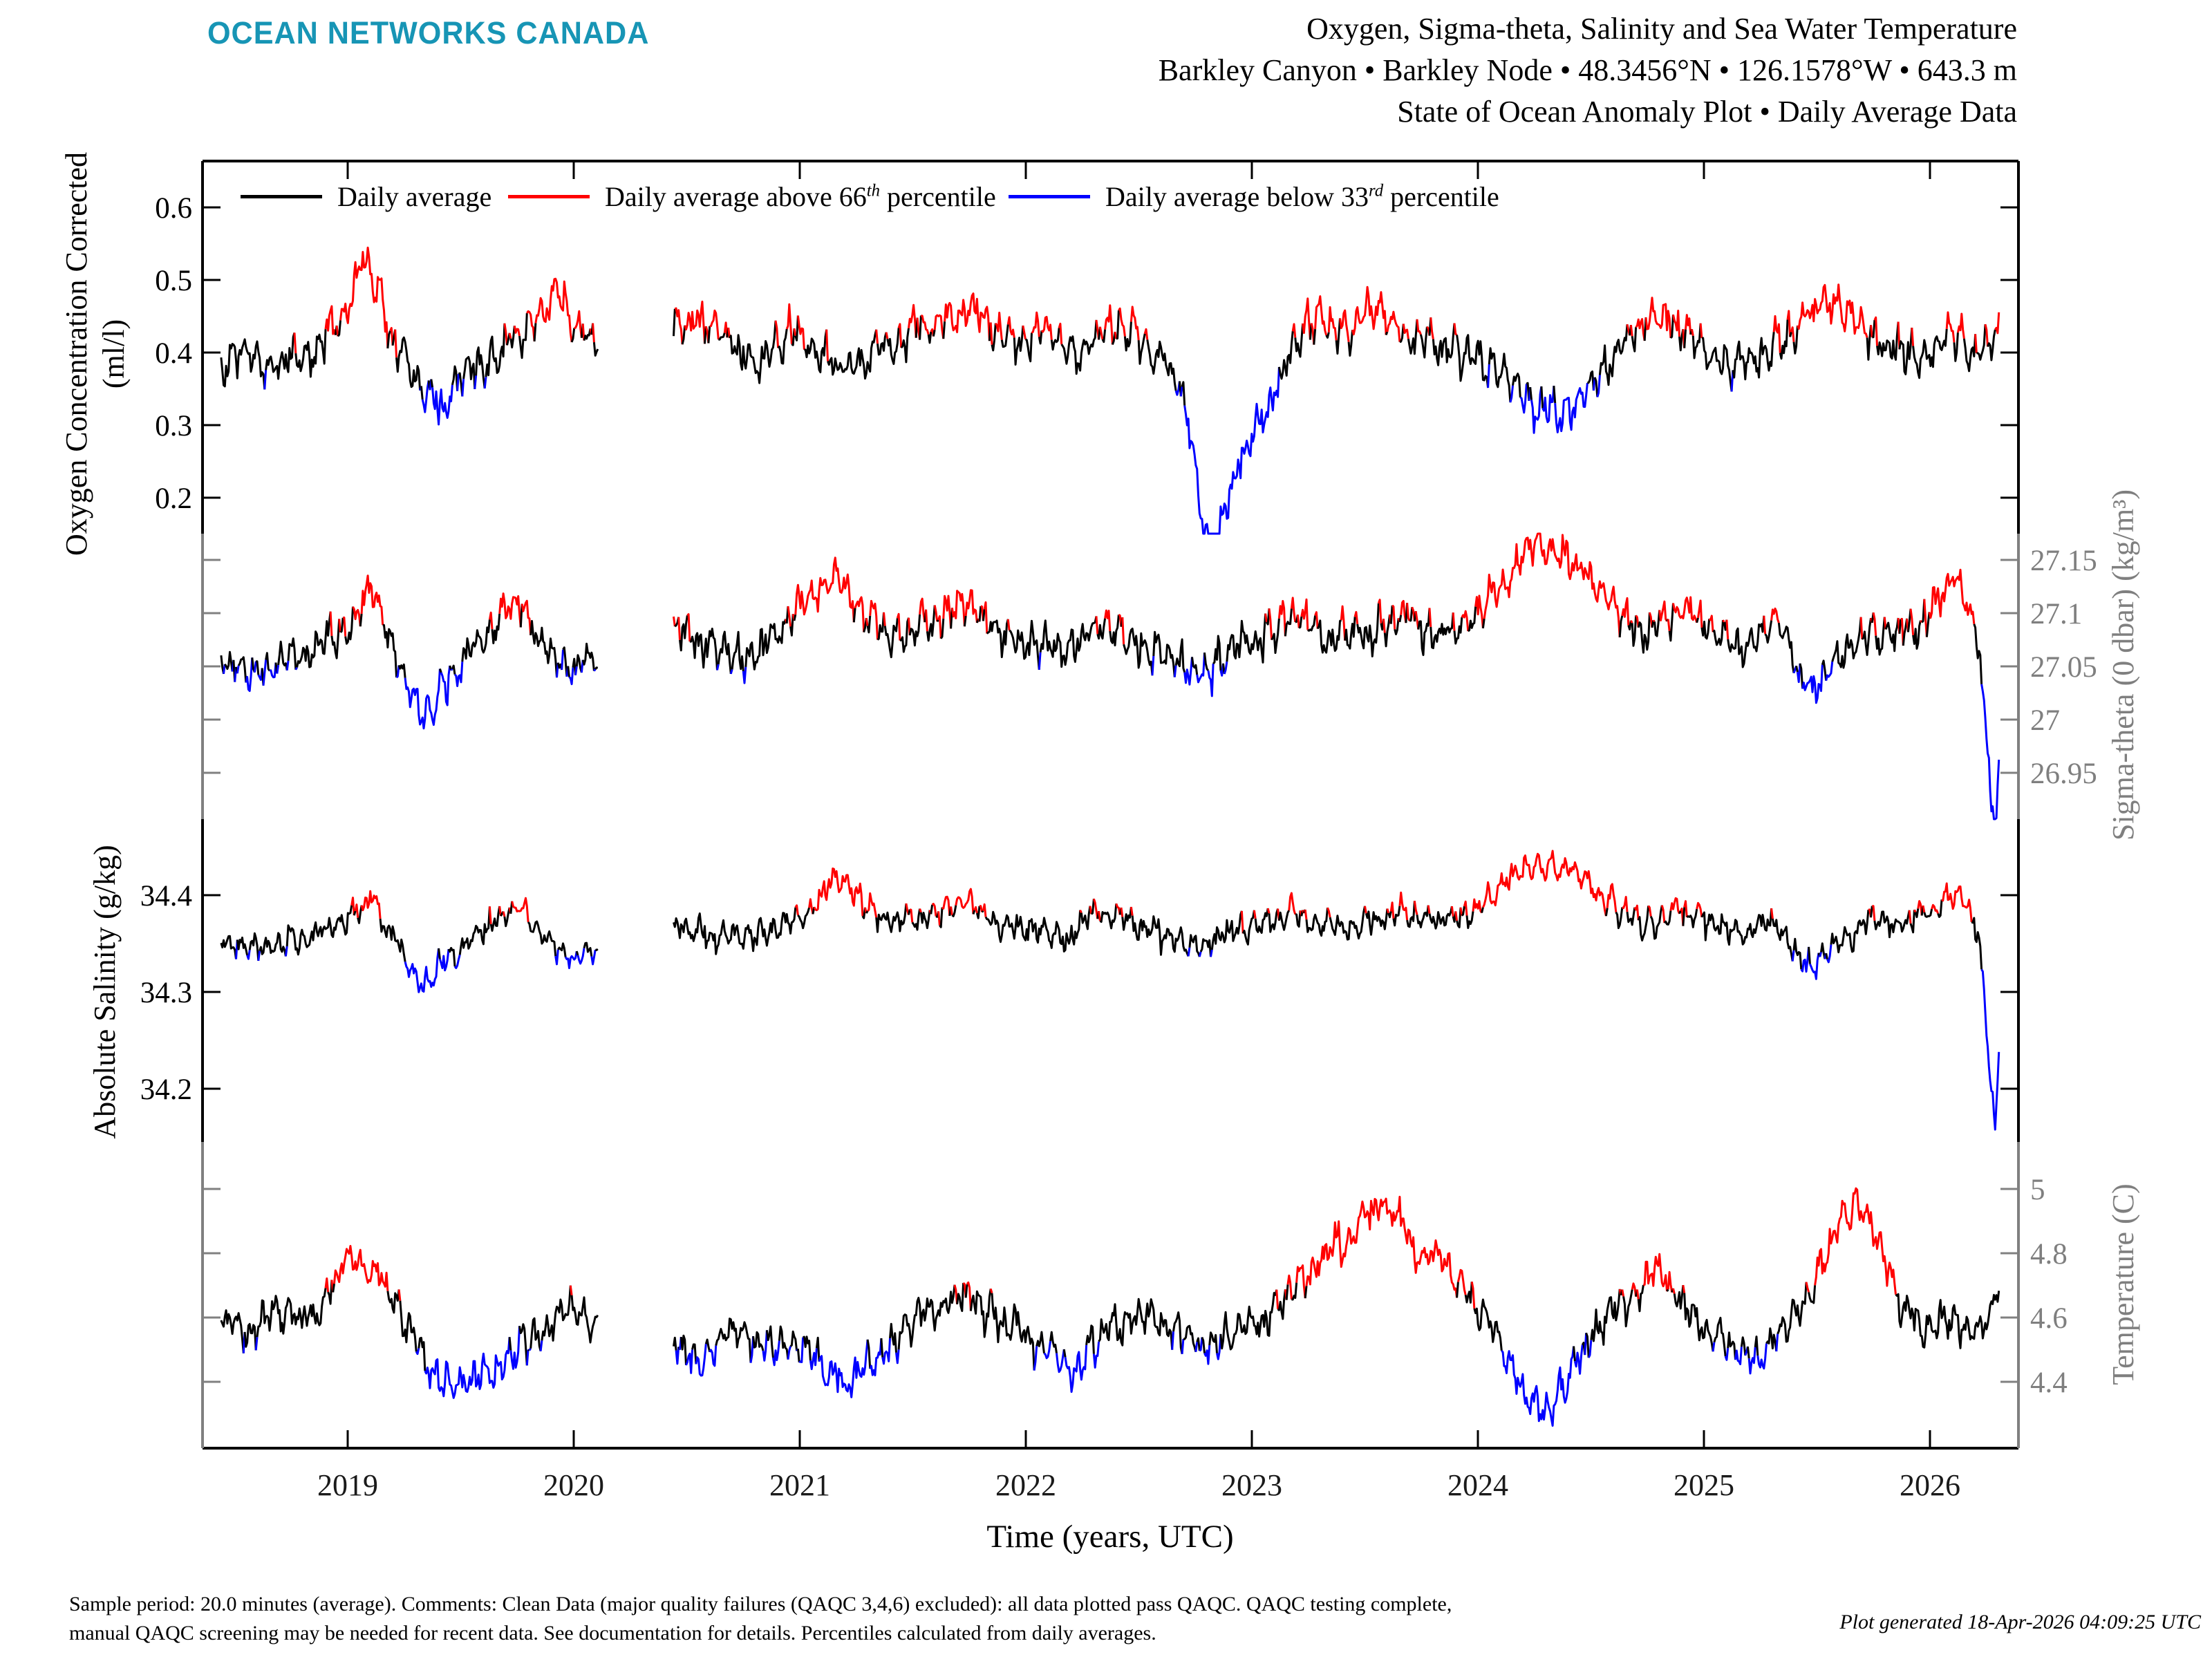 Image resolution: width=2212 pixels, height=1659 pixels. What do you see at coordinates (2045, 721) in the screenshot?
I see `y-tick-label-sigma-theta-27: 27` at bounding box center [2045, 721].